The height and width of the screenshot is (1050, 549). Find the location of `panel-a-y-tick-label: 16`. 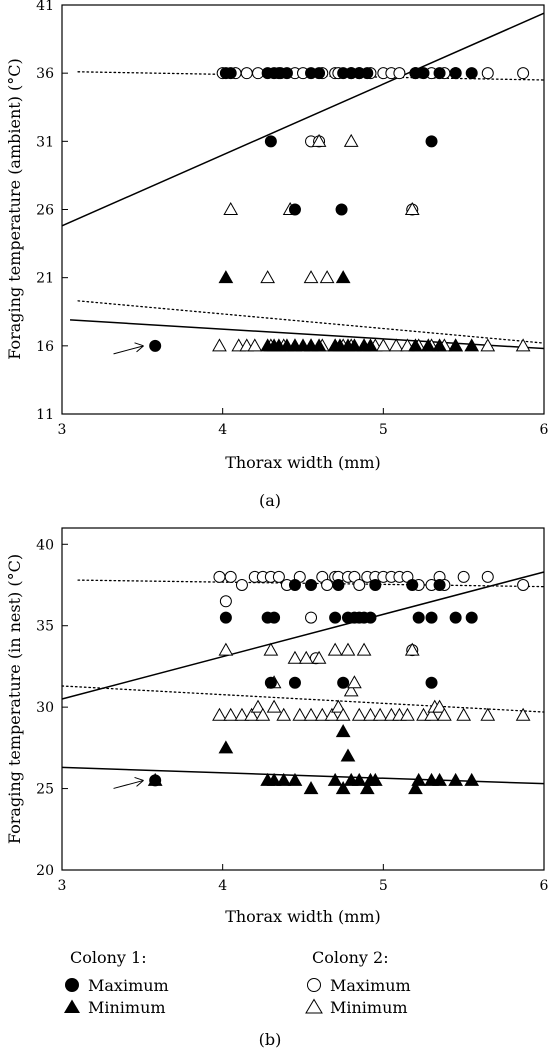

panel-a-y-tick-label: 16 is located at coordinates (45, 347).